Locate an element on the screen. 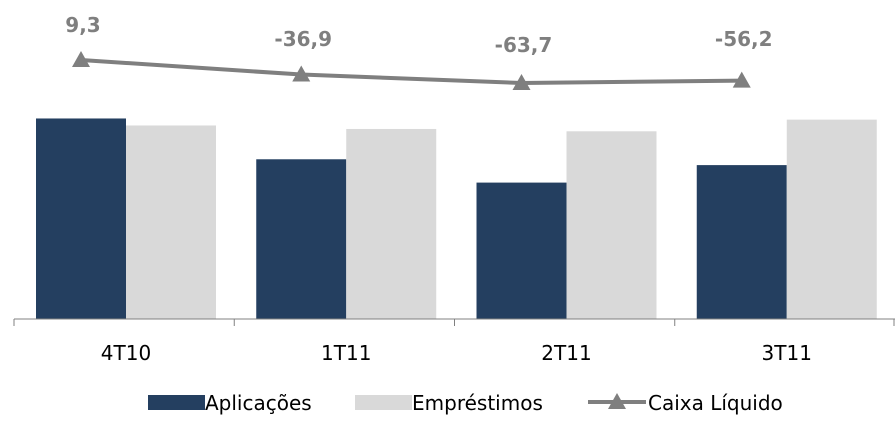  bar-emprestimos-1t11 is located at coordinates (391, 223).